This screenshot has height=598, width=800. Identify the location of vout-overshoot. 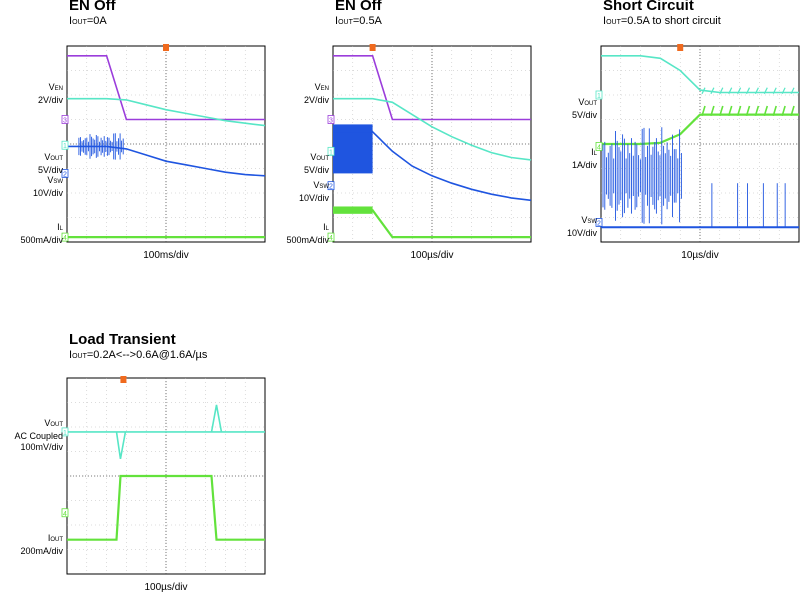
(216, 418).